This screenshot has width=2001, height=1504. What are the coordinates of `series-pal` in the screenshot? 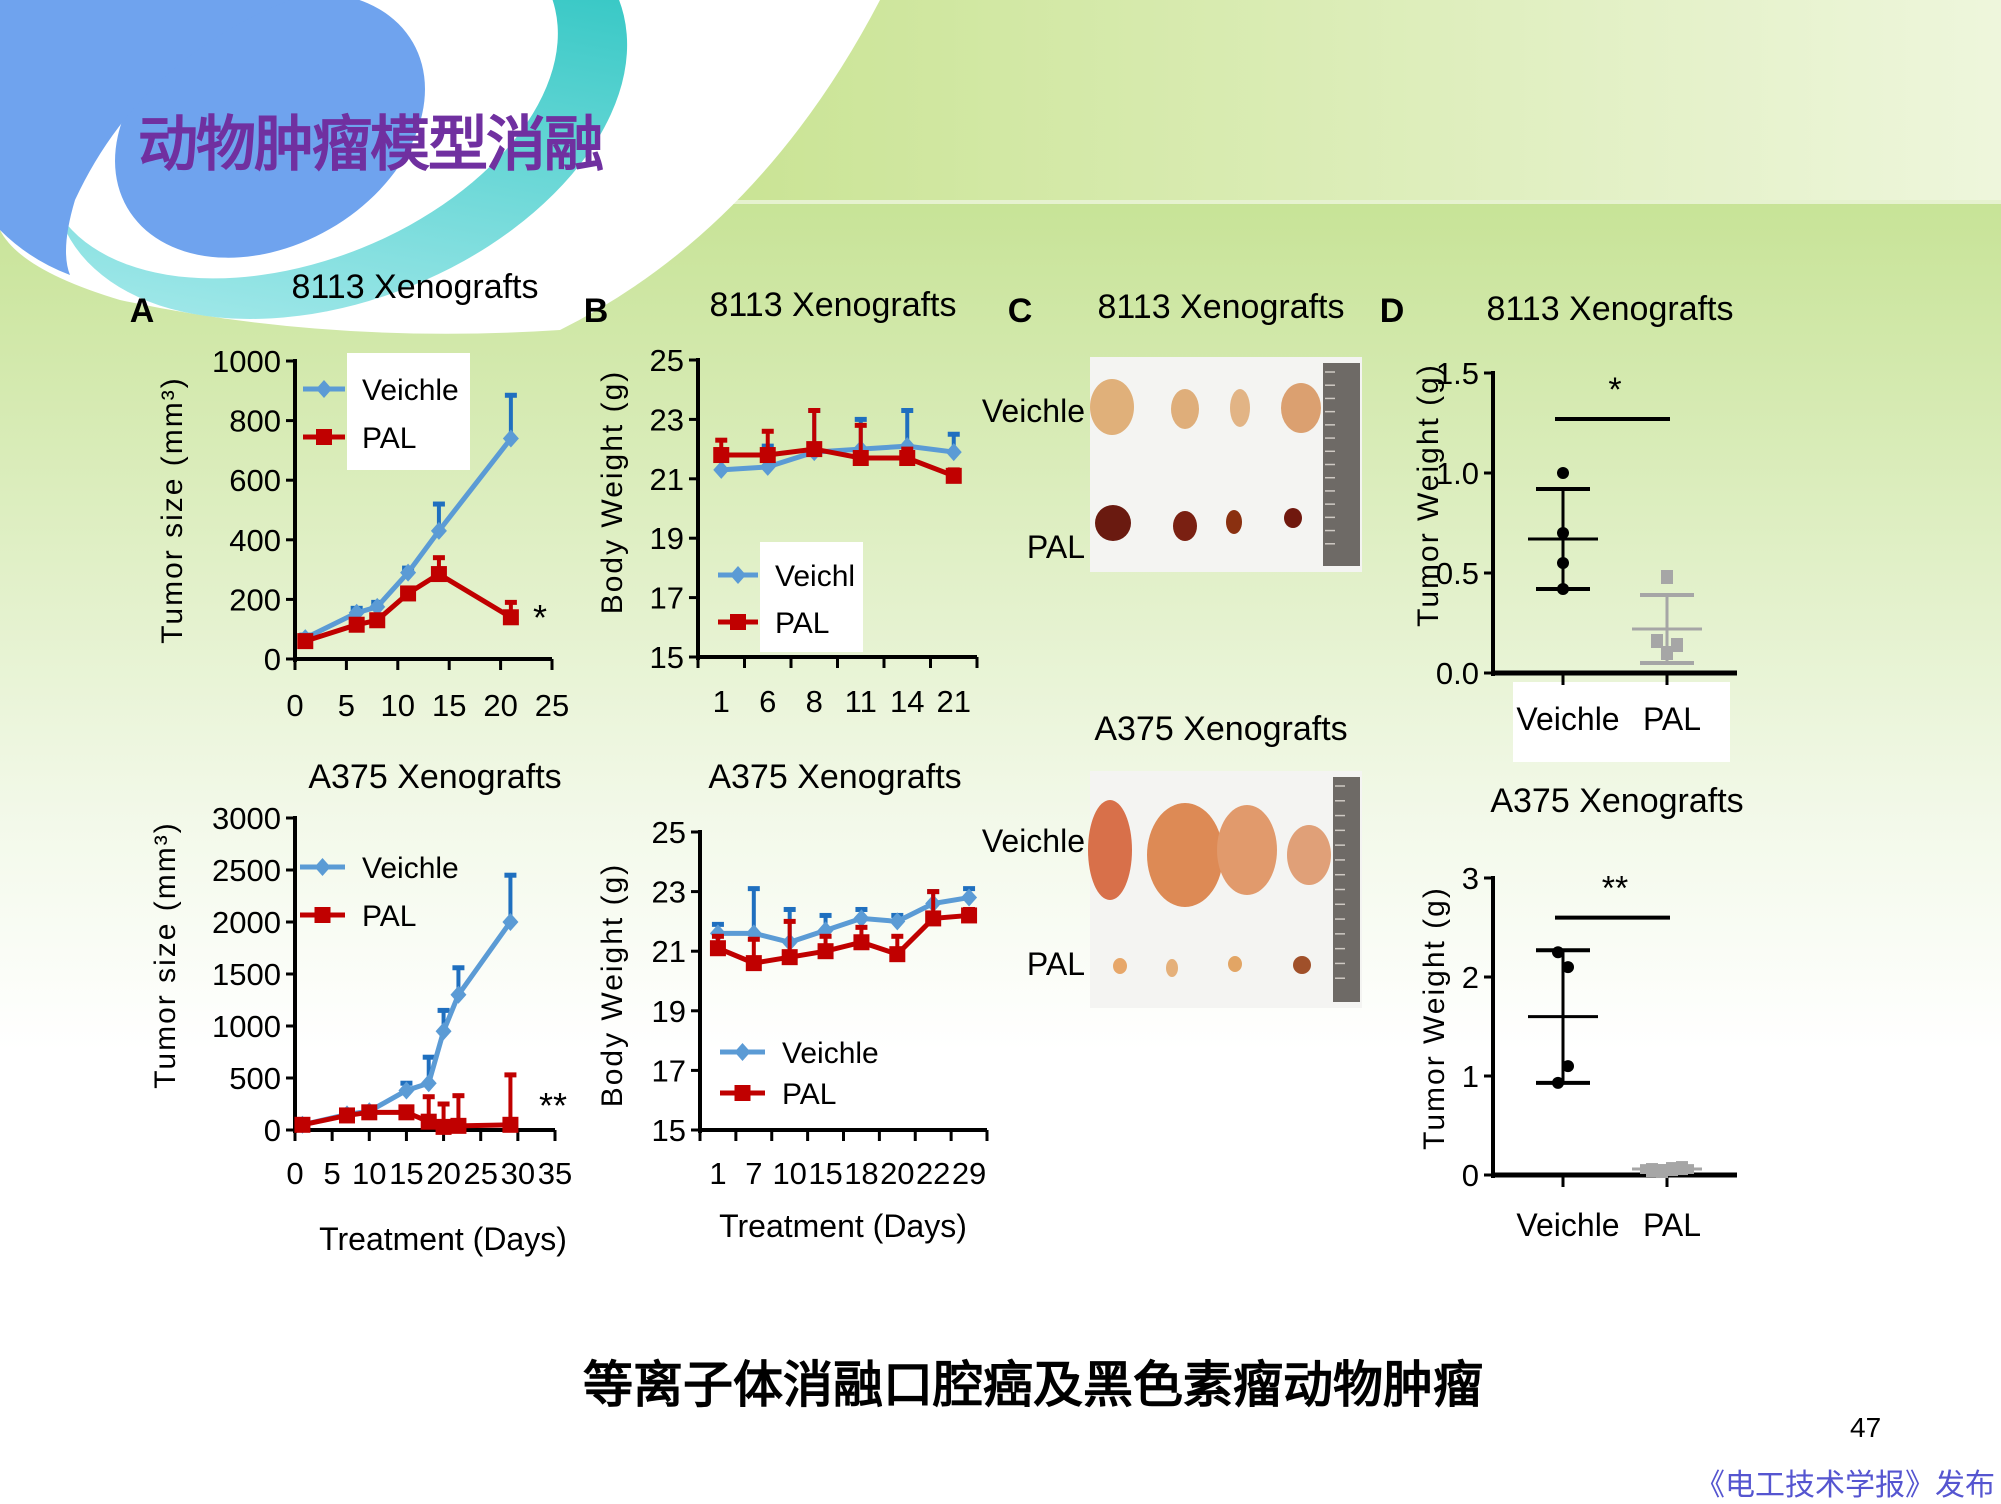 It's located at (837, 445).